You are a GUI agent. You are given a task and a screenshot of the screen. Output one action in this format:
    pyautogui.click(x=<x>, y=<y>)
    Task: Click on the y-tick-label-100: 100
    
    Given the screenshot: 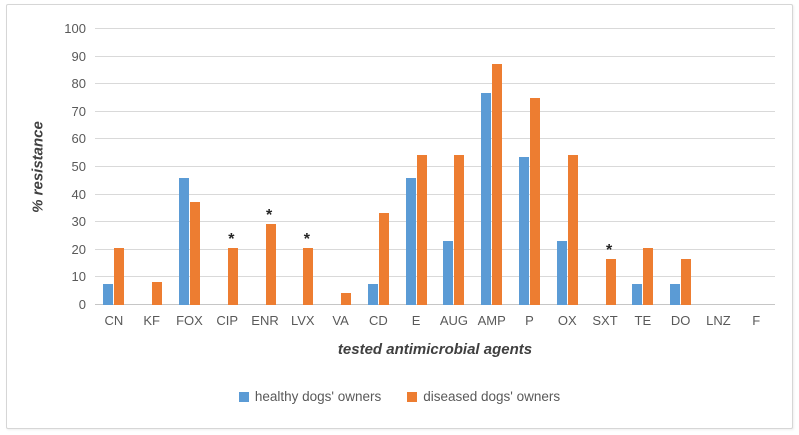 What is the action you would take?
    pyautogui.click(x=75, y=28)
    